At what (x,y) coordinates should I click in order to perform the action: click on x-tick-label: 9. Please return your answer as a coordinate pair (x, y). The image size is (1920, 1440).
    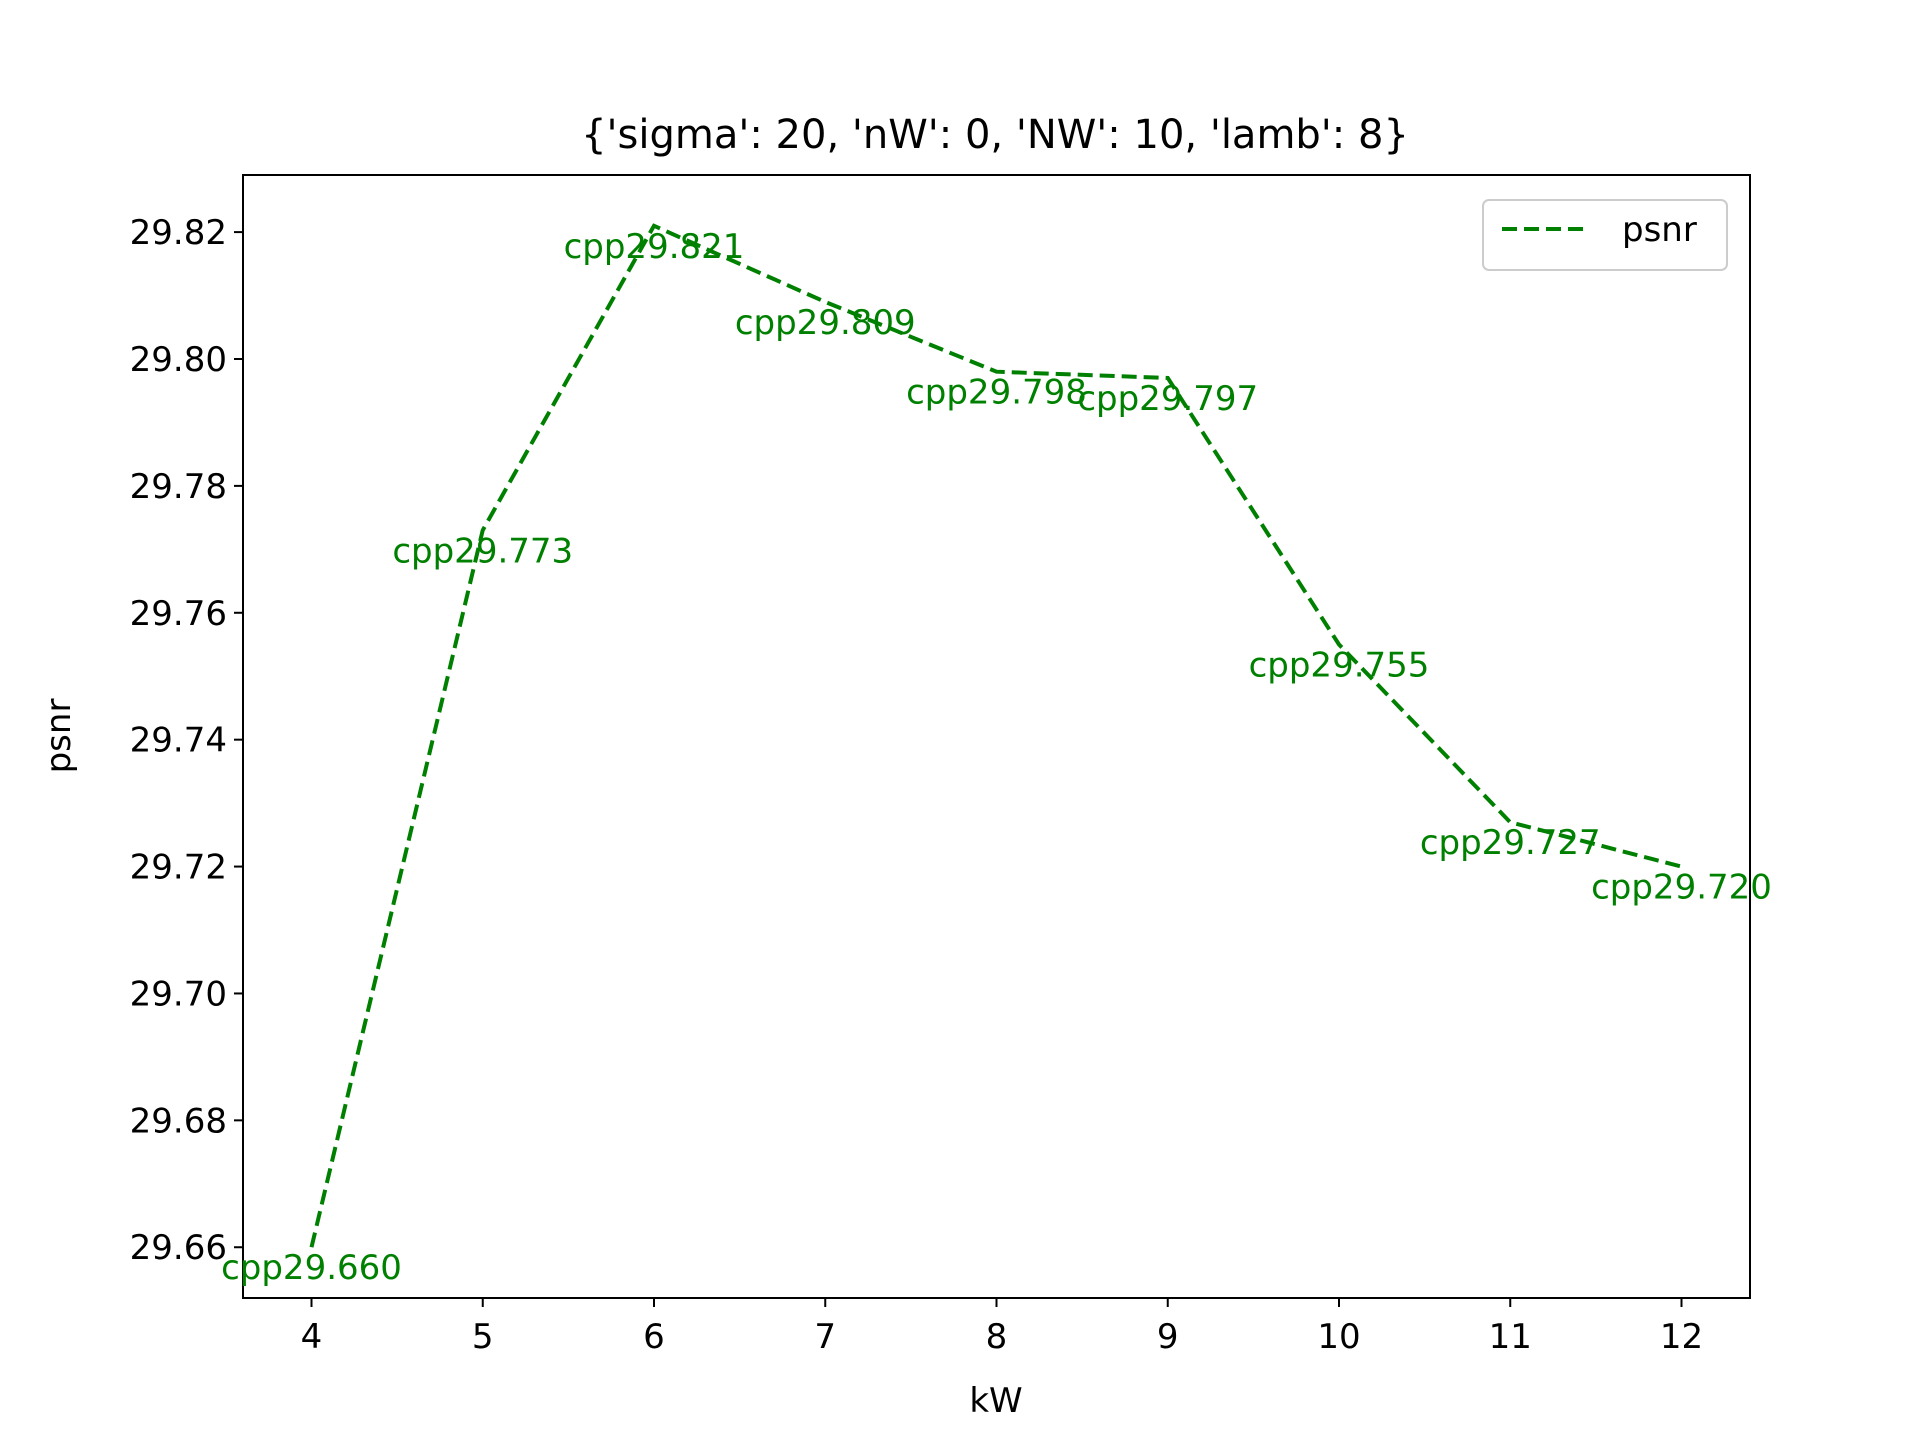
    Looking at the image, I should click on (1168, 1337).